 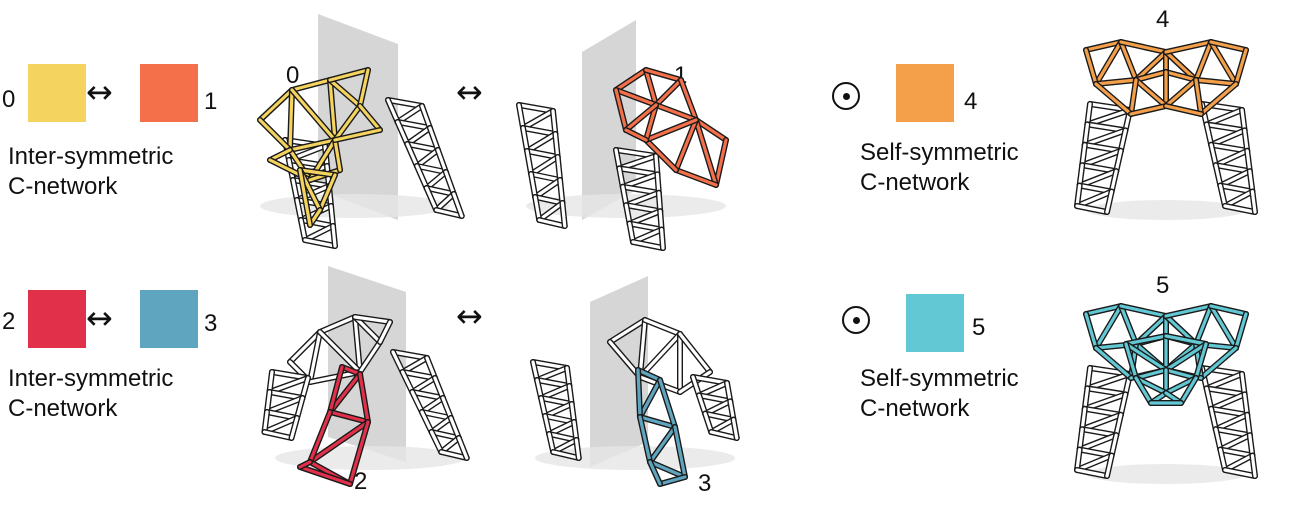 What do you see at coordinates (915, 408) in the screenshot?
I see `caption-line-2: C-network` at bounding box center [915, 408].